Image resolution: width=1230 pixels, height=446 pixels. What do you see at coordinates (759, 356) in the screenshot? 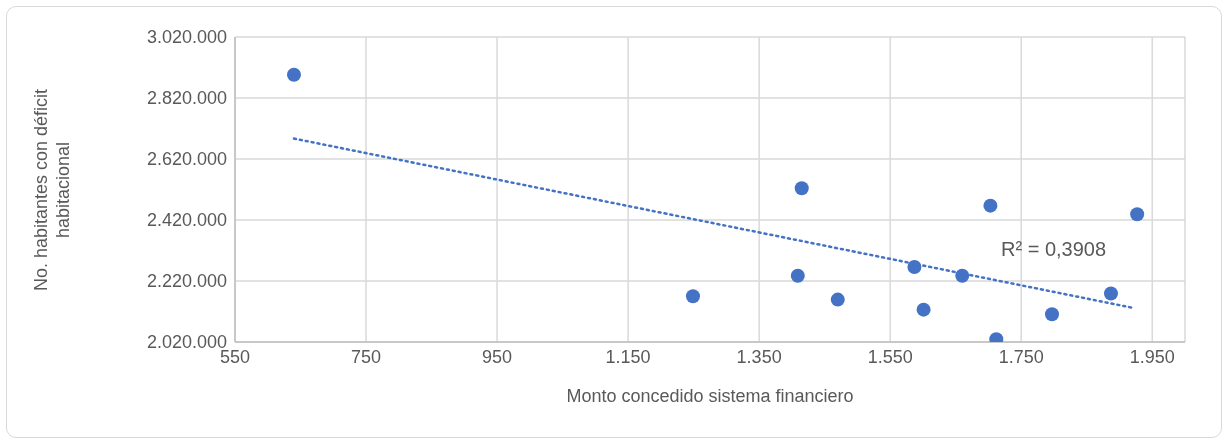
I see `x-tick-label: 1.350` at bounding box center [759, 356].